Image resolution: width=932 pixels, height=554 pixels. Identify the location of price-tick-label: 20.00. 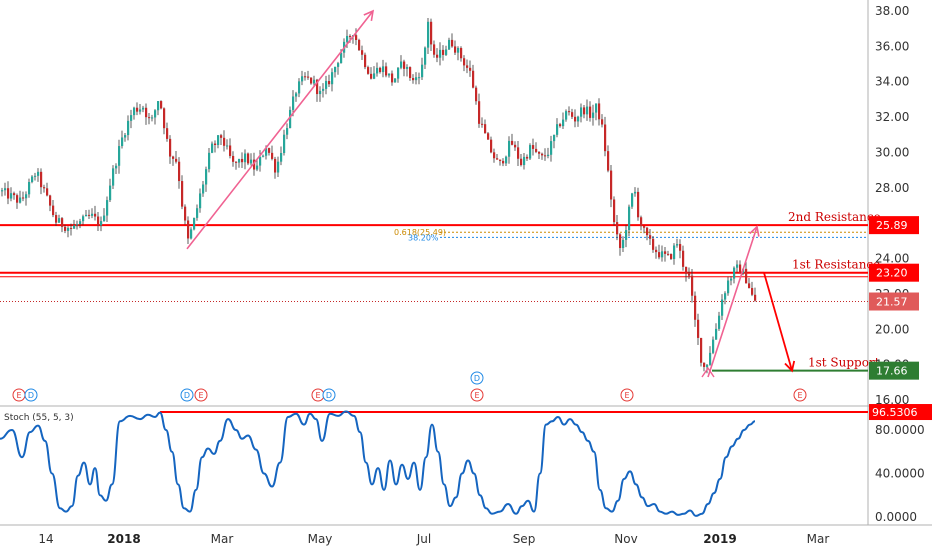
(892, 329).